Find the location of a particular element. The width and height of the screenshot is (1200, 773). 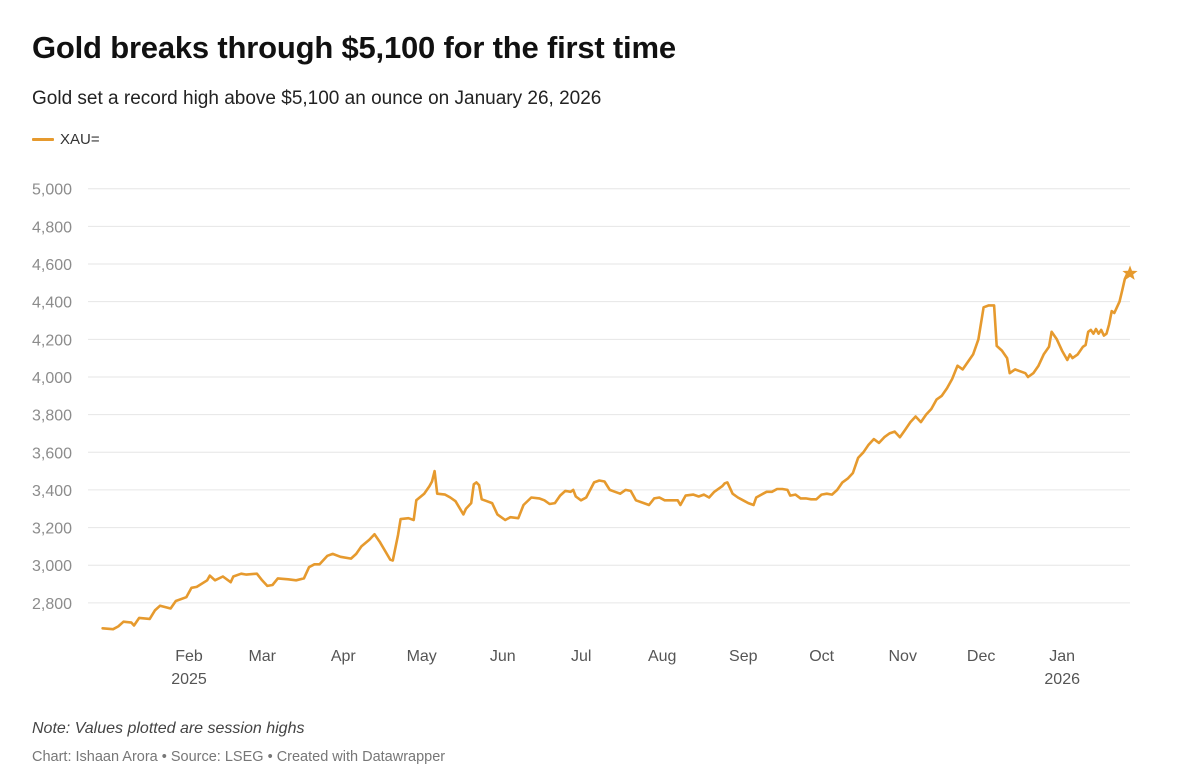

x-tick-label: Dec is located at coordinates (981, 656).